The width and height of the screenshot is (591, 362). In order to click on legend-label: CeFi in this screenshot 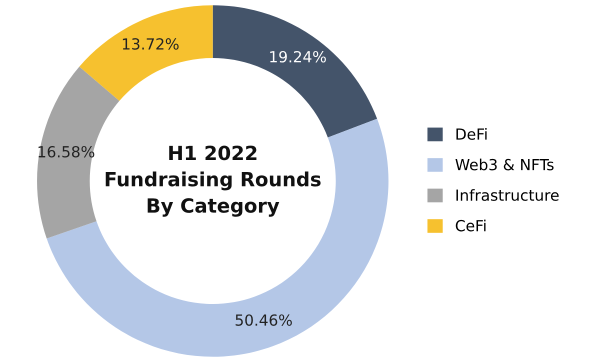, I will do `click(471, 226)`.